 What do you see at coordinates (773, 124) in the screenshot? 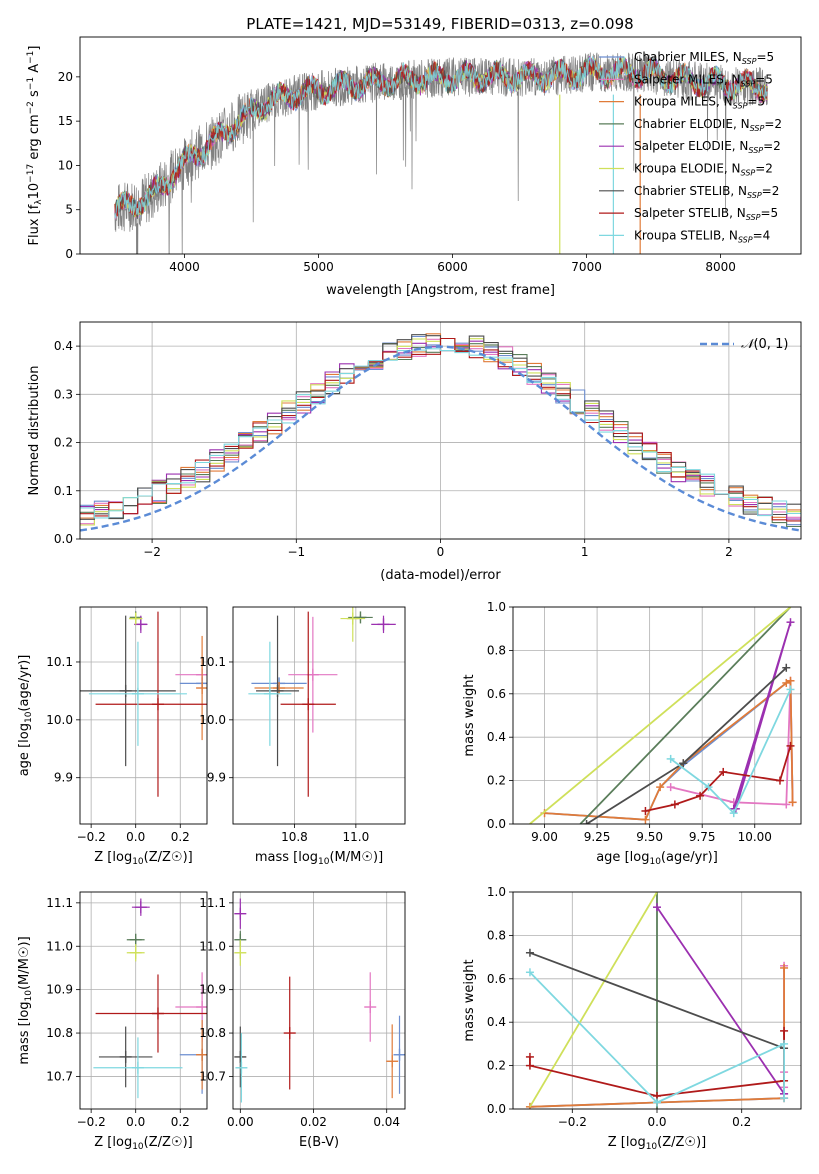
I see `legend-label-part: =2` at bounding box center [773, 124].